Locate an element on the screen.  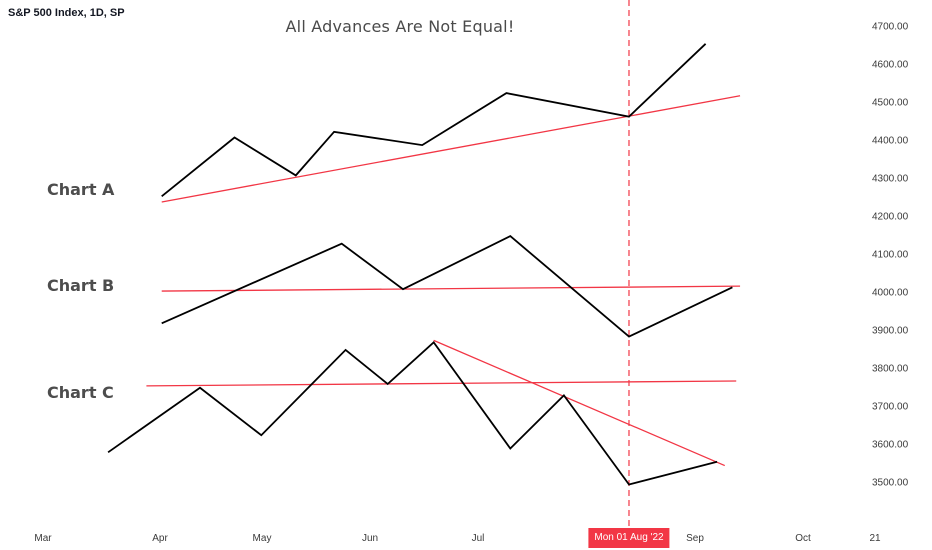
symbol-title: S&P 500 Index, 1D, SP is located at coordinates (66, 13).